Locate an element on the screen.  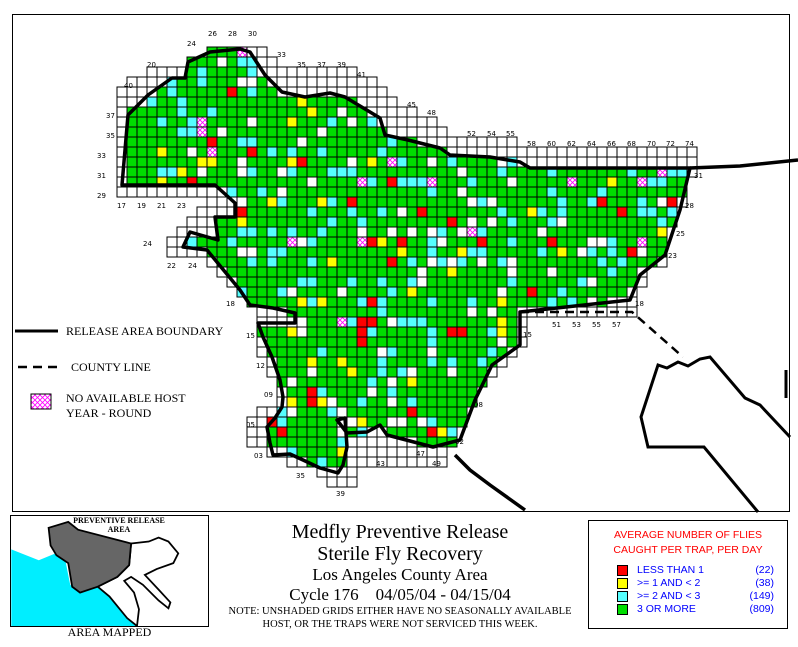
grid-label: 18 is located at coordinates (230, 304).